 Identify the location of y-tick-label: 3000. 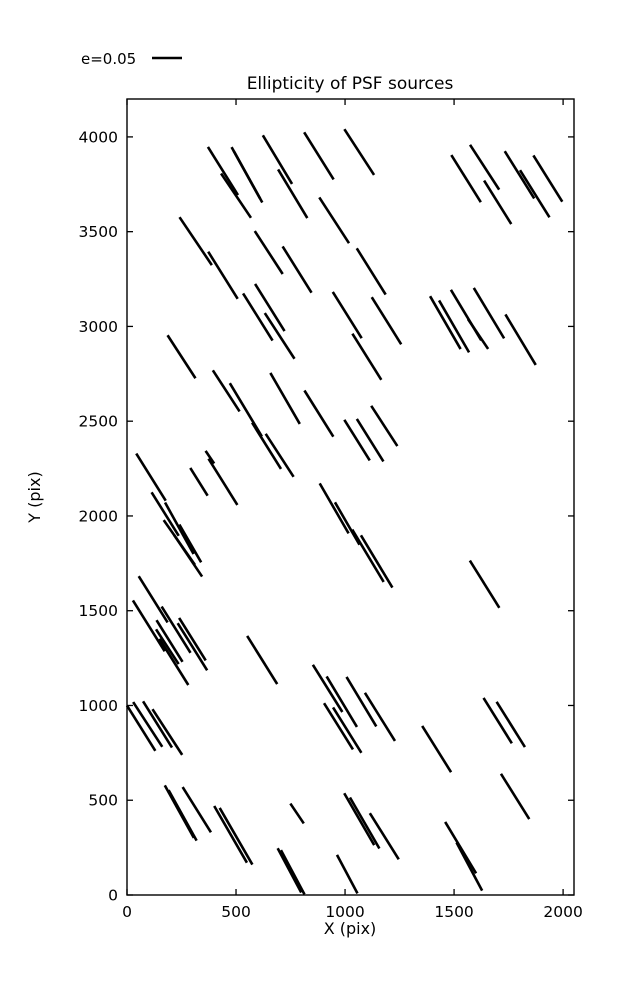
(98, 327).